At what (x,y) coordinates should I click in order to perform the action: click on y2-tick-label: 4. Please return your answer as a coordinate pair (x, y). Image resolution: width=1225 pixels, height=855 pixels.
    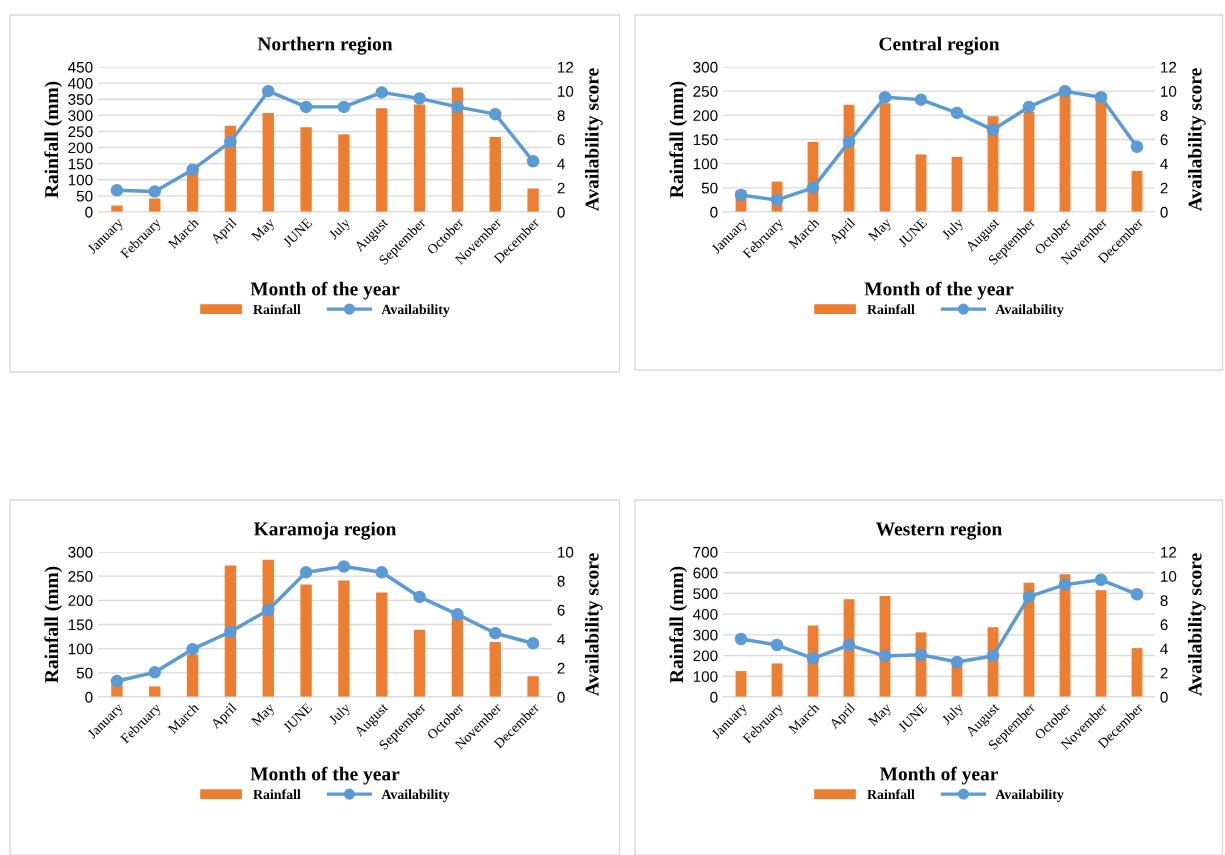
    Looking at the image, I should click on (1164, 164).